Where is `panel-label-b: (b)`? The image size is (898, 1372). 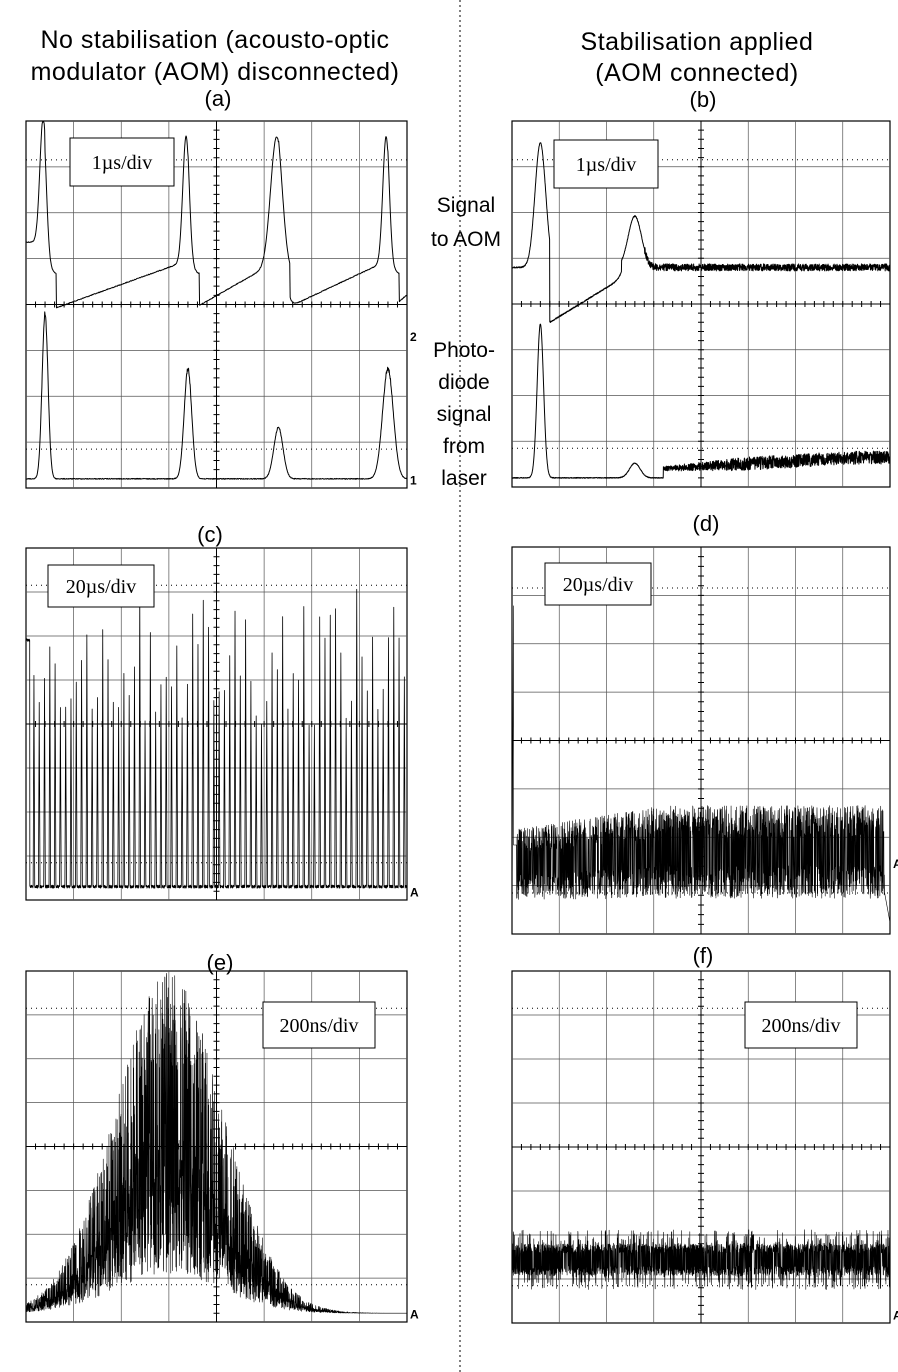 panel-label-b: (b) is located at coordinates (703, 99).